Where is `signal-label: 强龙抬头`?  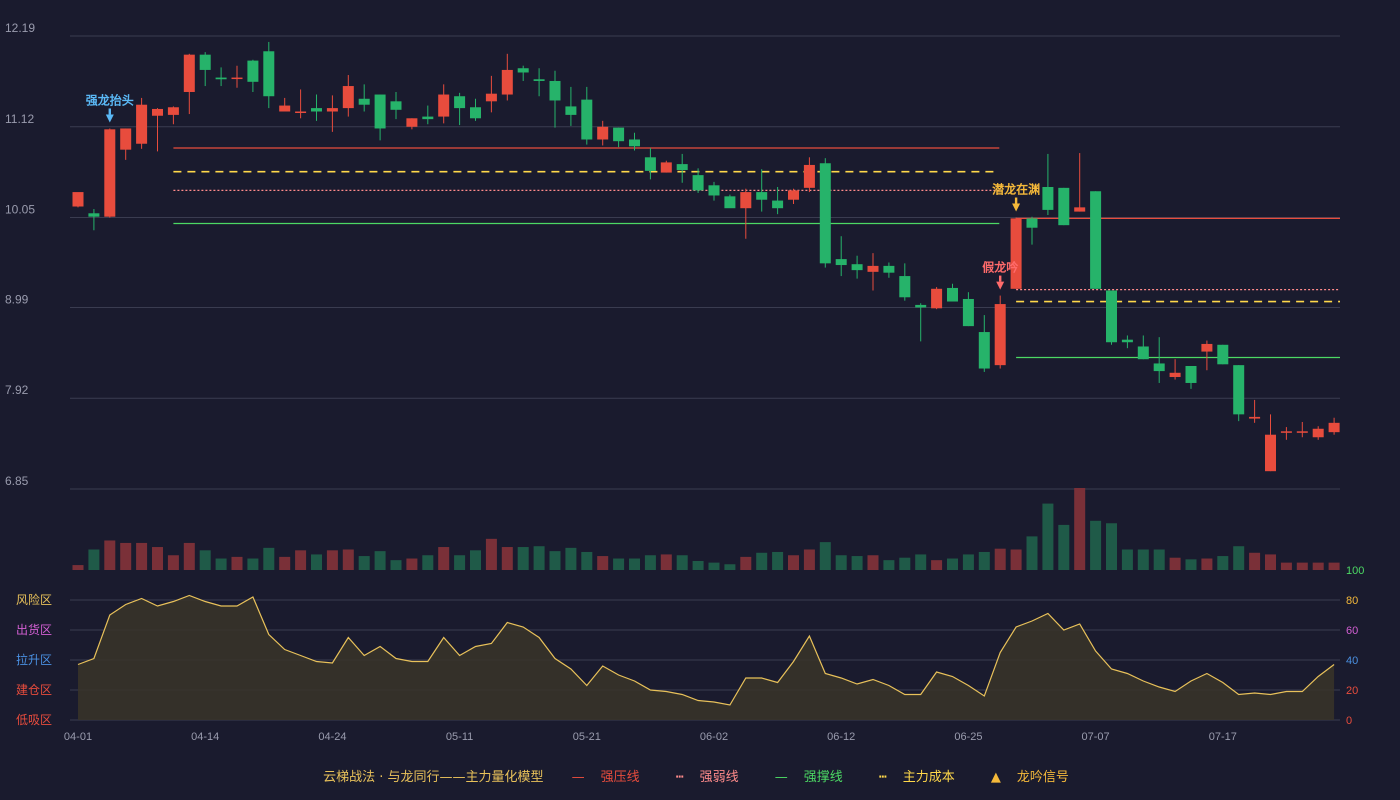
signal-label: 强龙抬头 is located at coordinates (110, 99).